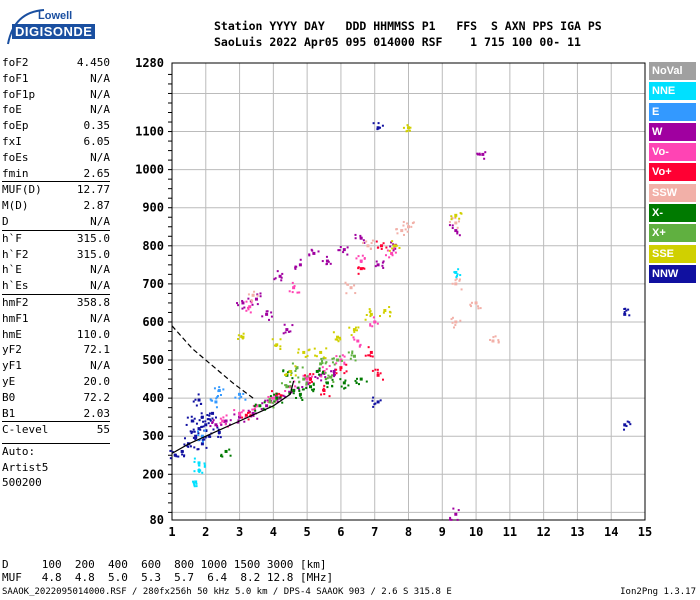  Describe the element at coordinates (153, 436) in the screenshot. I see `y-tick-label: 300` at that location.